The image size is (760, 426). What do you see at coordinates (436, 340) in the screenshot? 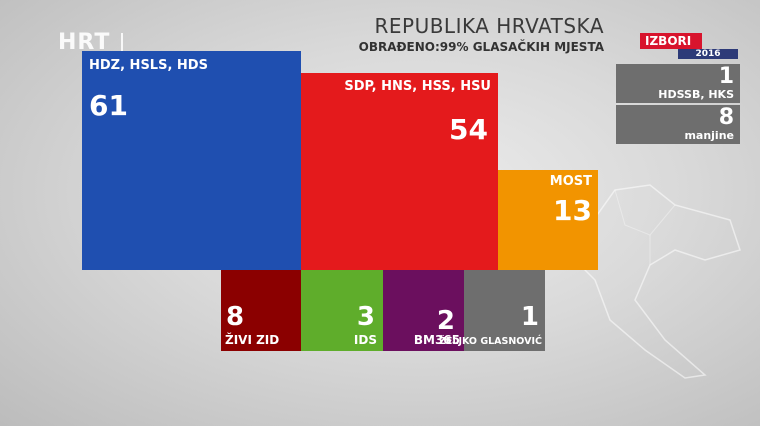
I see `party-label: BM365` at bounding box center [436, 340].